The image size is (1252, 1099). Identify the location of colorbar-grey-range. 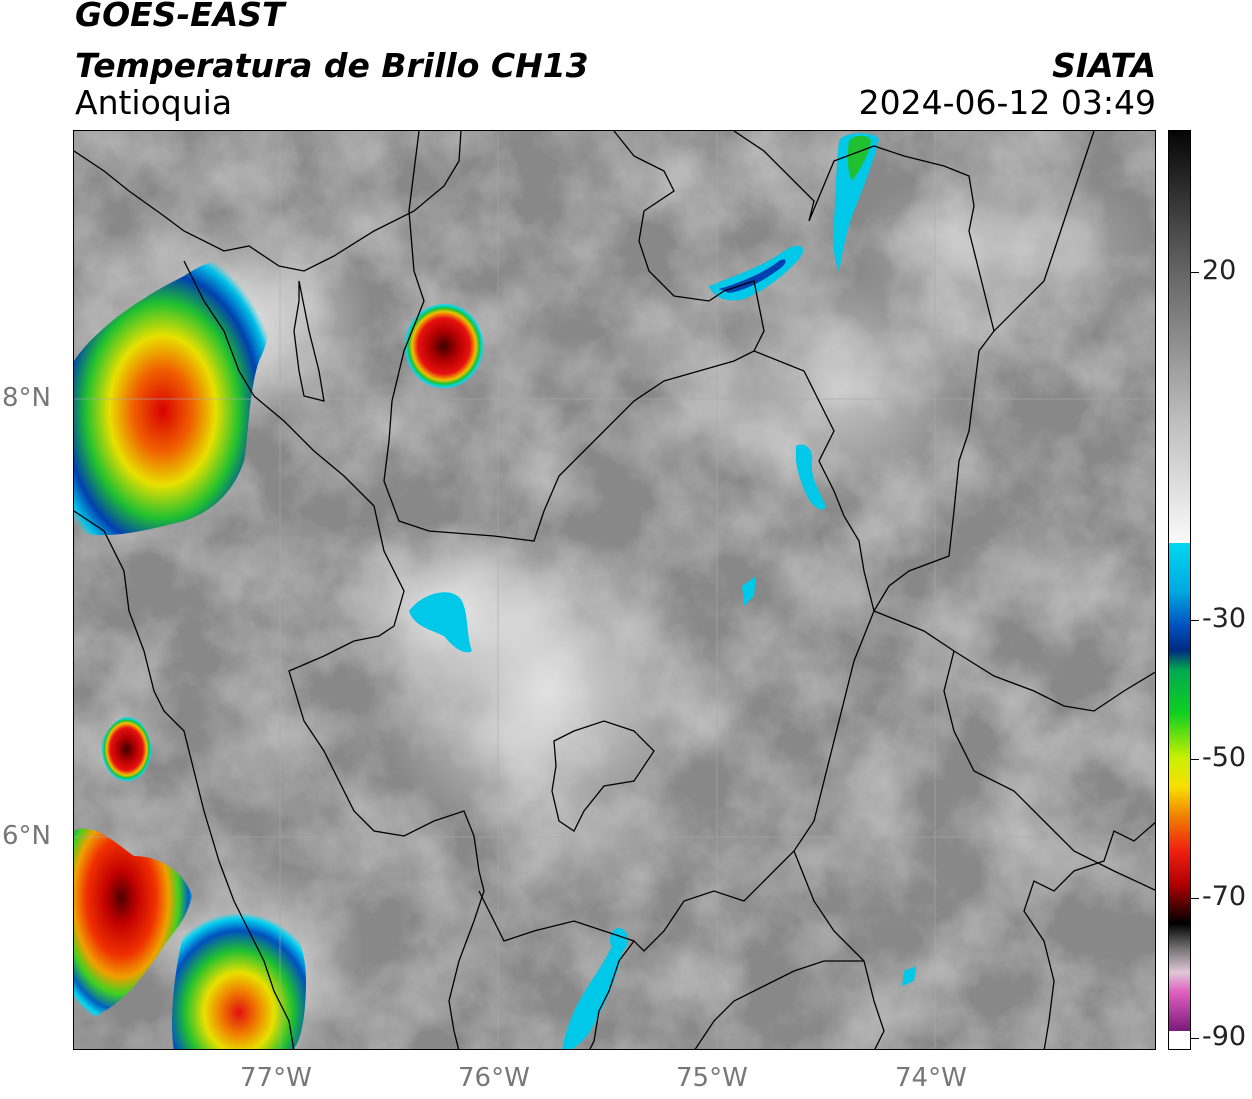
(1179, 337).